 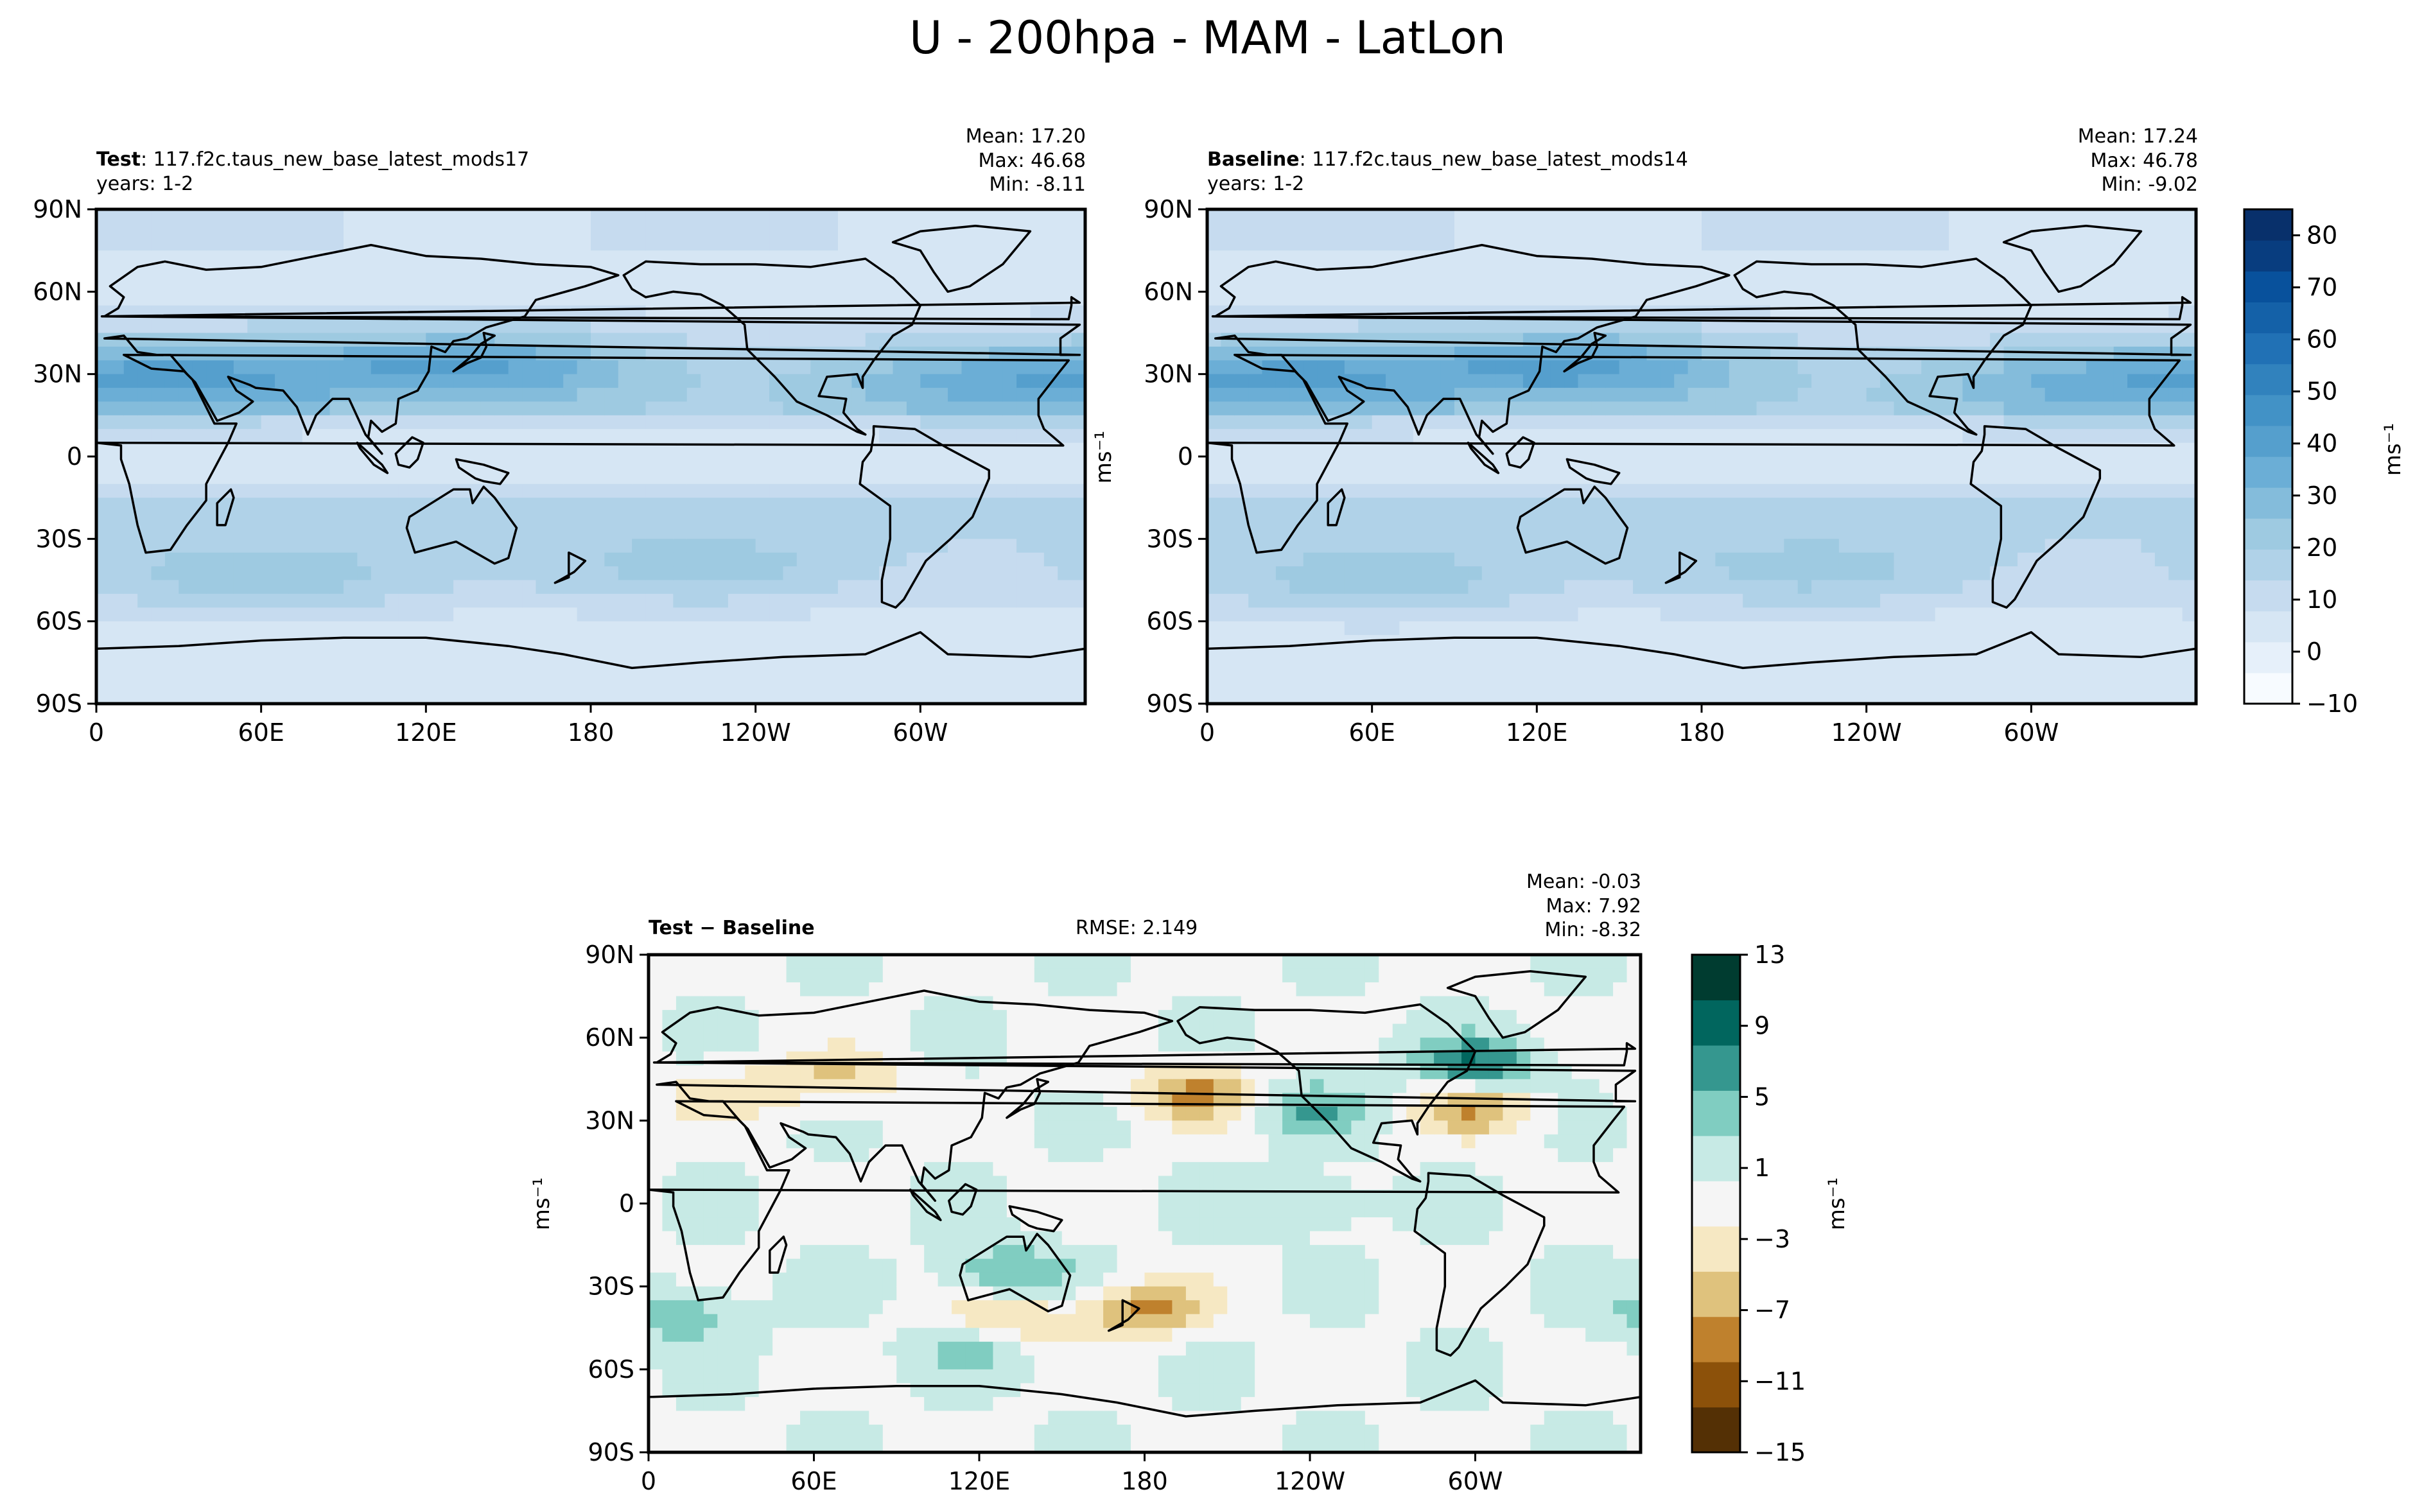 I want to click on diff-stats: Mean: -0.03 Max: 7.92 Min: -8.32, so click(x=1583, y=906).